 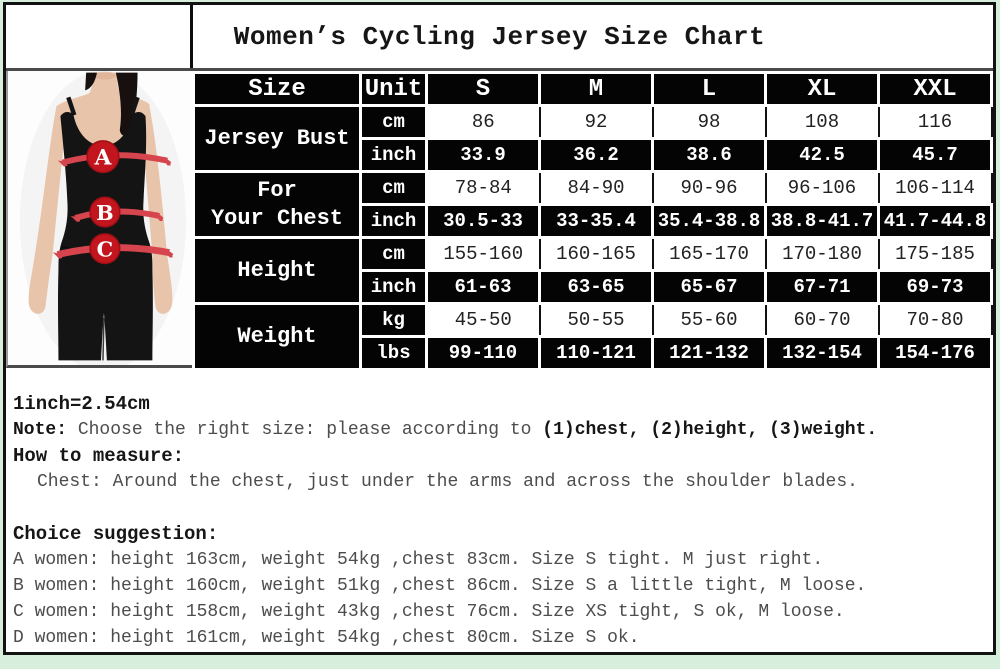 I want to click on size-value-cell: 155-160, so click(x=483, y=254).